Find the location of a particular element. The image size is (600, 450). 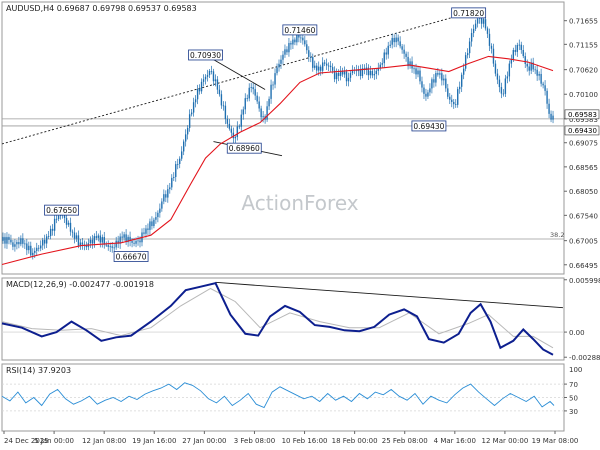

price-y-tick-label: 0.66495 is located at coordinates (583, 266).